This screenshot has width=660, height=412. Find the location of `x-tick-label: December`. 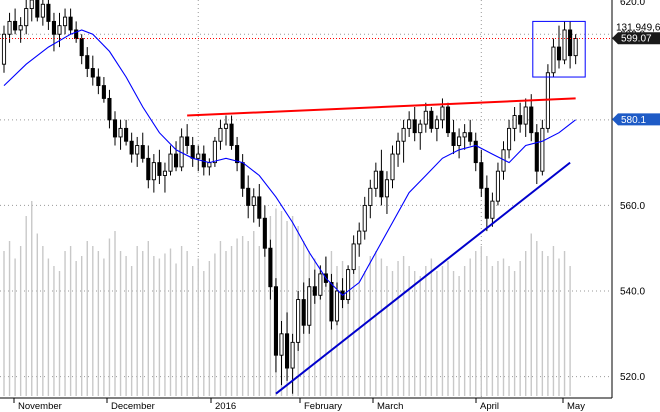

x-tick-label: December is located at coordinates (133, 406).